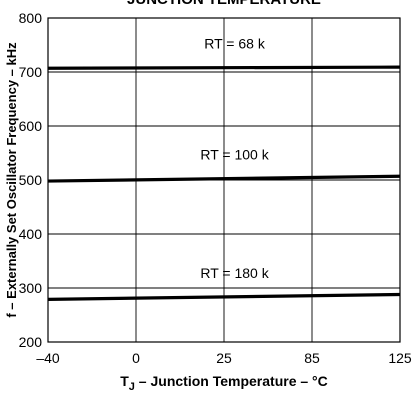  I want to click on x-tick-labels: –40 0 25 85 125, so click(224, 358).